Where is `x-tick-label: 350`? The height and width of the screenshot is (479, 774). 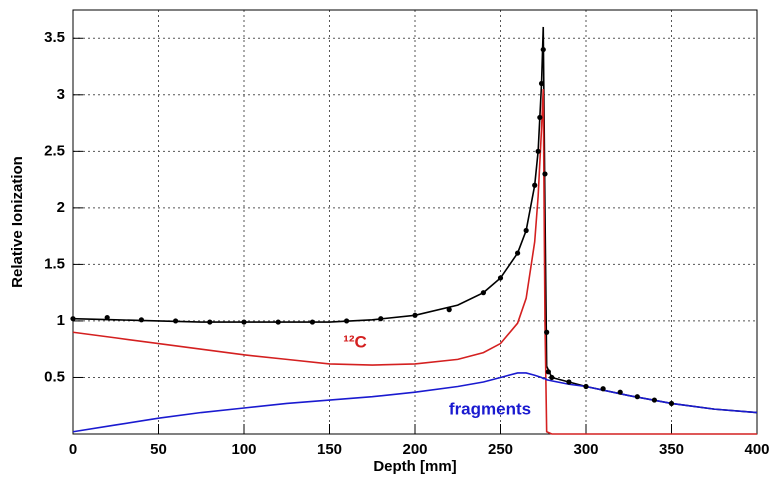 x-tick-label: 350 is located at coordinates (671, 449).